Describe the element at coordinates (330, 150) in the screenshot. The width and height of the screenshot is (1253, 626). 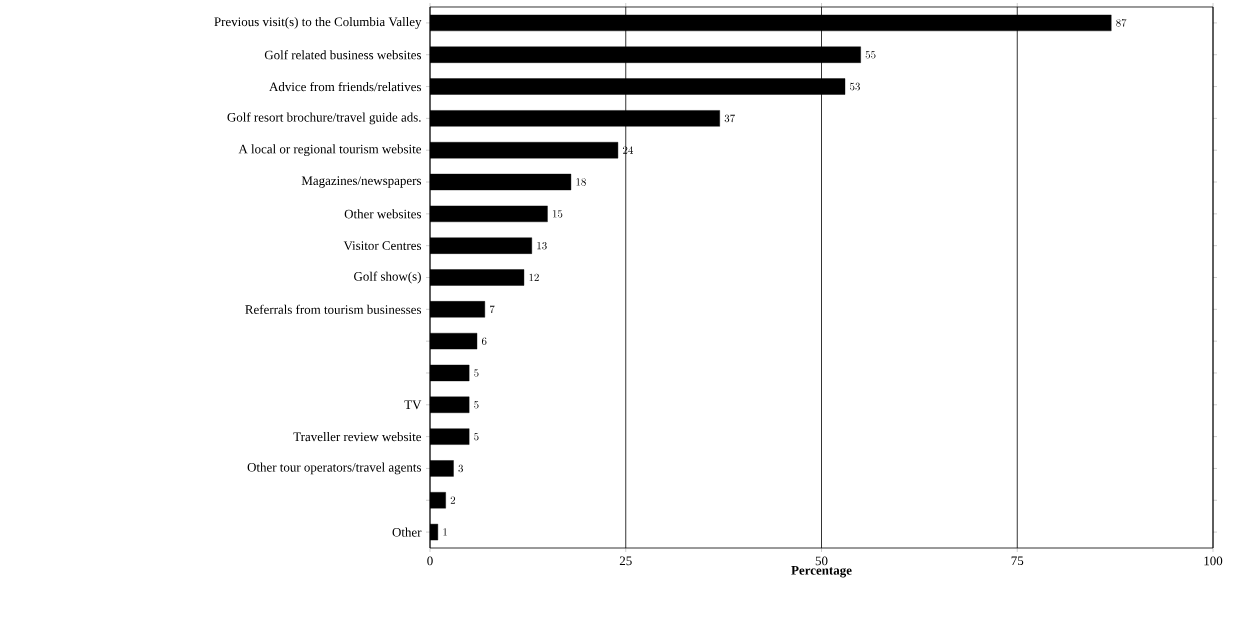
I see `y-tick-label: A local or regional tourism website` at that location.